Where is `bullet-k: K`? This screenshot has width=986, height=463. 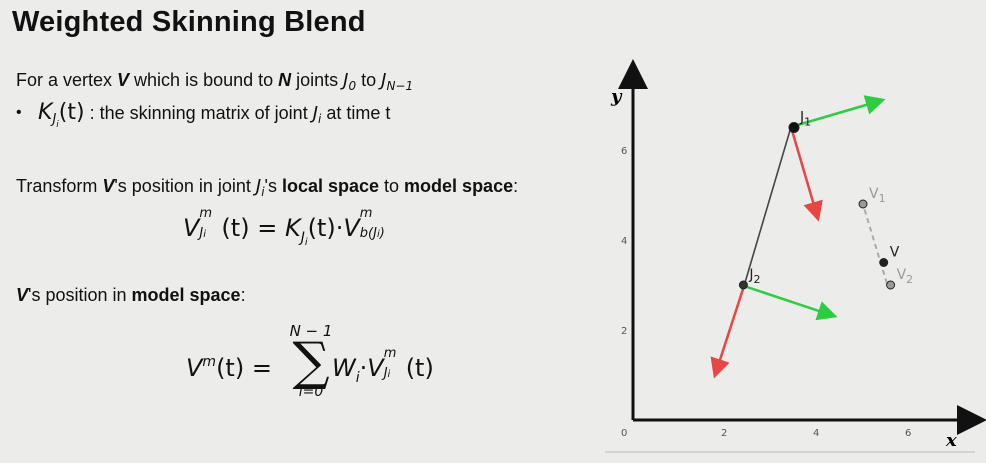 bullet-k: K is located at coordinates (45, 112).